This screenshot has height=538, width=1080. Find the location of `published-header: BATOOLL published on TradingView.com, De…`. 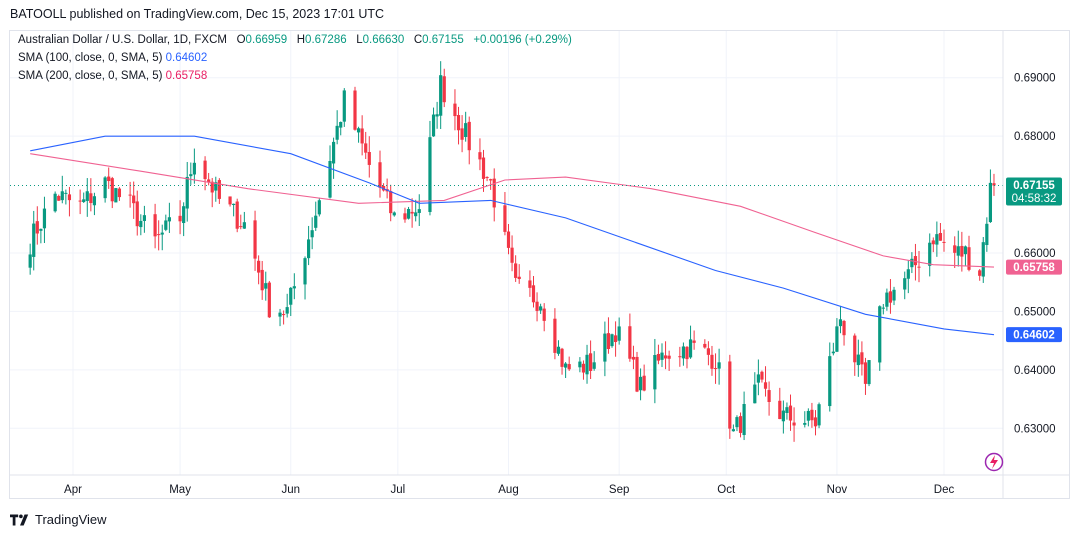

published-header: BATOOLL published on TradingView.com, De… is located at coordinates (197, 14).